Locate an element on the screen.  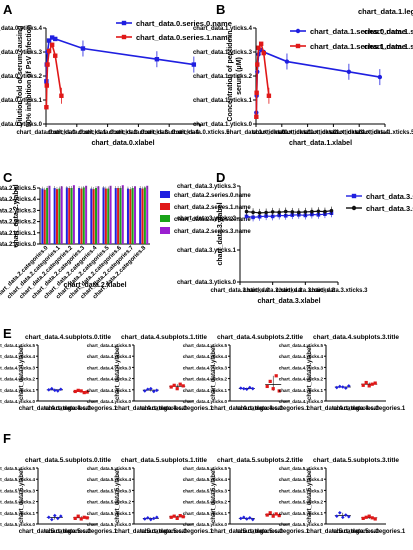
panel-b-y-axis-title: Concentration of peptide in serum (μM) is located at coordinates (235, 76).